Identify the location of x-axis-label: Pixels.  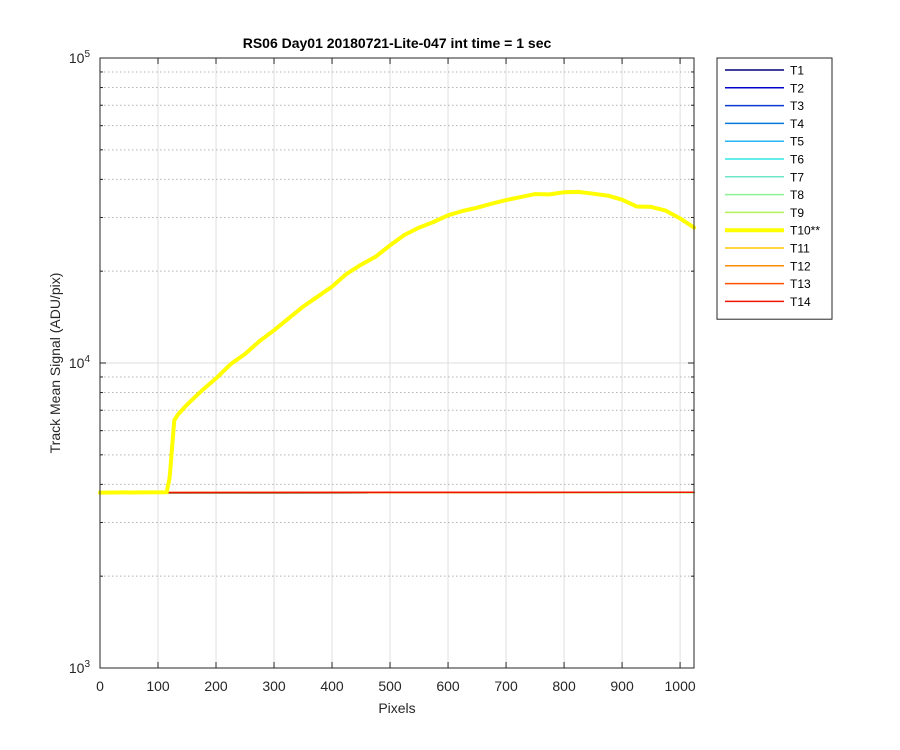
(396, 708).